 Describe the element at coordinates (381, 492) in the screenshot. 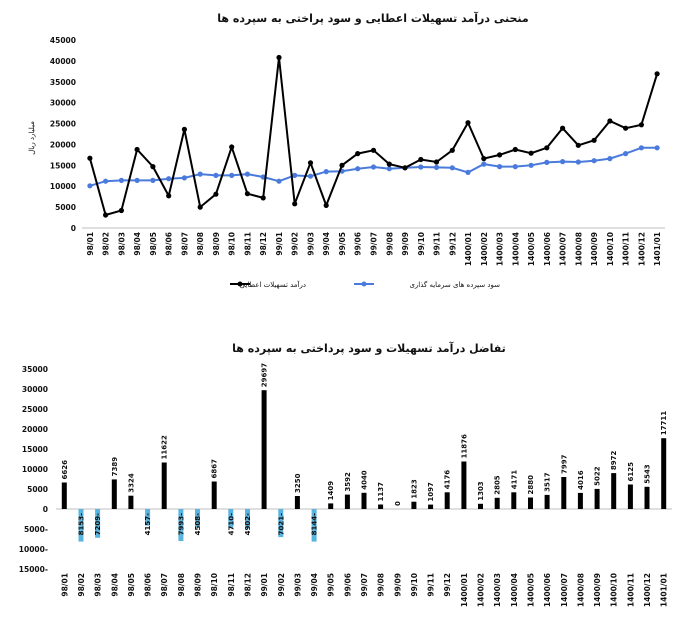

I see `bar-data-label: 1137` at that location.